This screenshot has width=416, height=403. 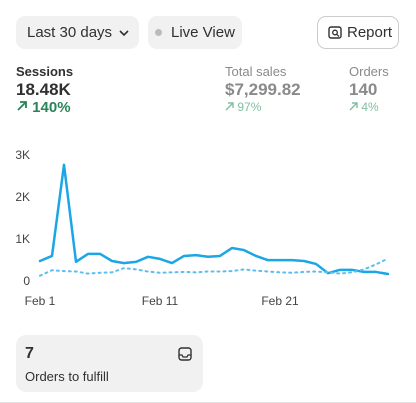 I want to click on y-tick-label: 0, so click(x=26, y=281).